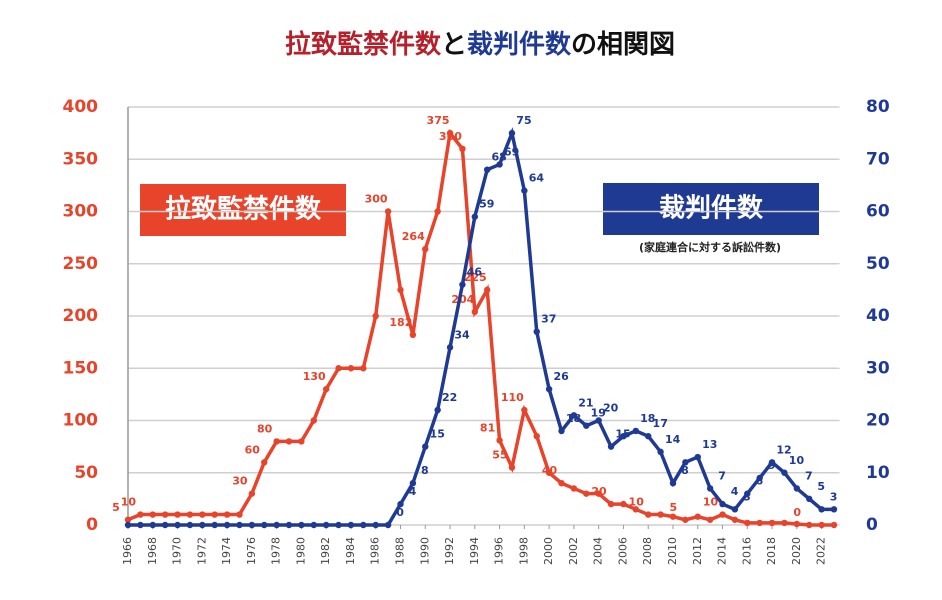 The image size is (942, 600). I want to click on data-label: 15, so click(622, 434).